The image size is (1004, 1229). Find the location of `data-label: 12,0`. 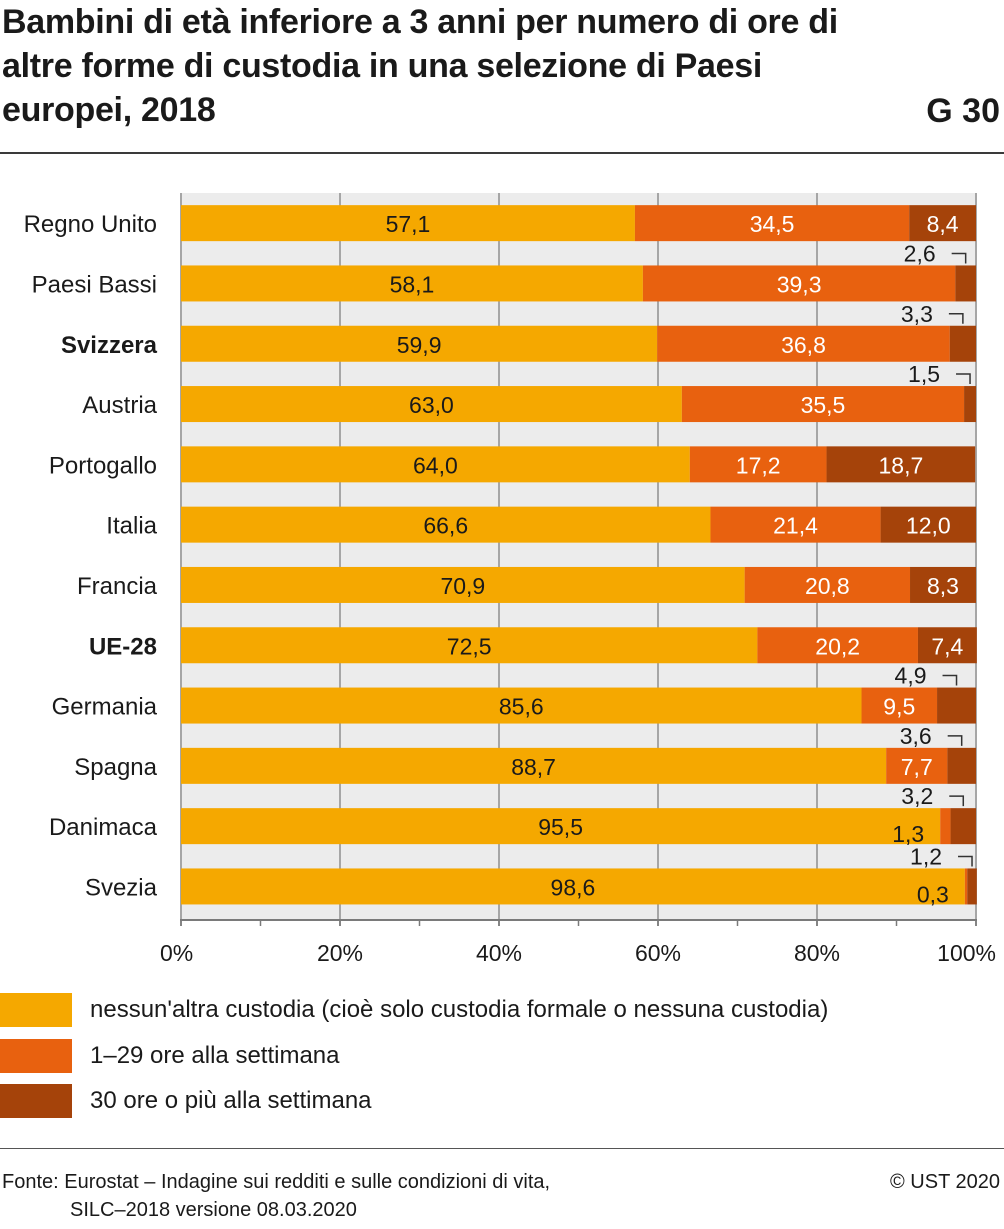

data-label: 12,0 is located at coordinates (928, 526).